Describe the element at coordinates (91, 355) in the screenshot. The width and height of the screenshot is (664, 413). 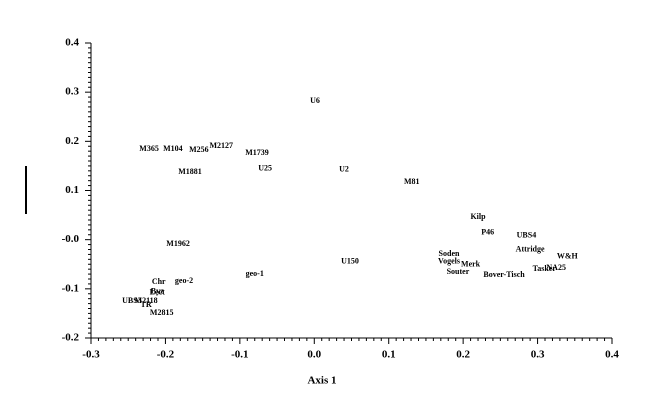
I see `x-tick-label: -0.3` at that location.